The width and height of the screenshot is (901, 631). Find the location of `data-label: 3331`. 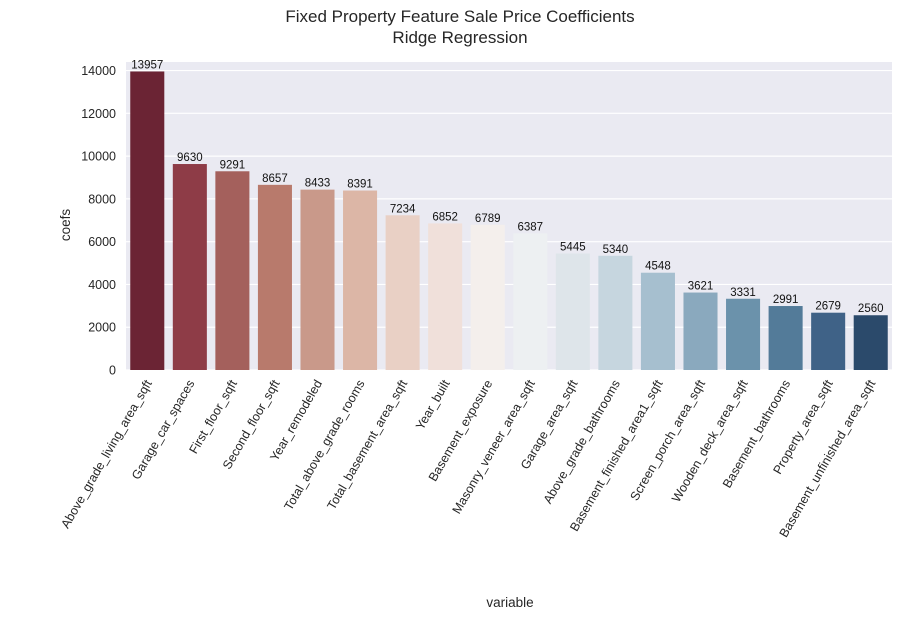

data-label: 3331 is located at coordinates (743, 293).